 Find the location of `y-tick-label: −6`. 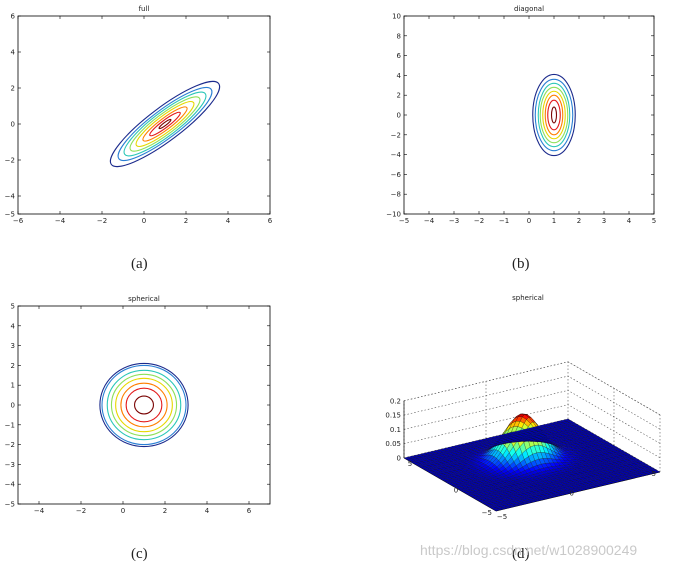

y-tick-label: −6 is located at coordinates (396, 175).